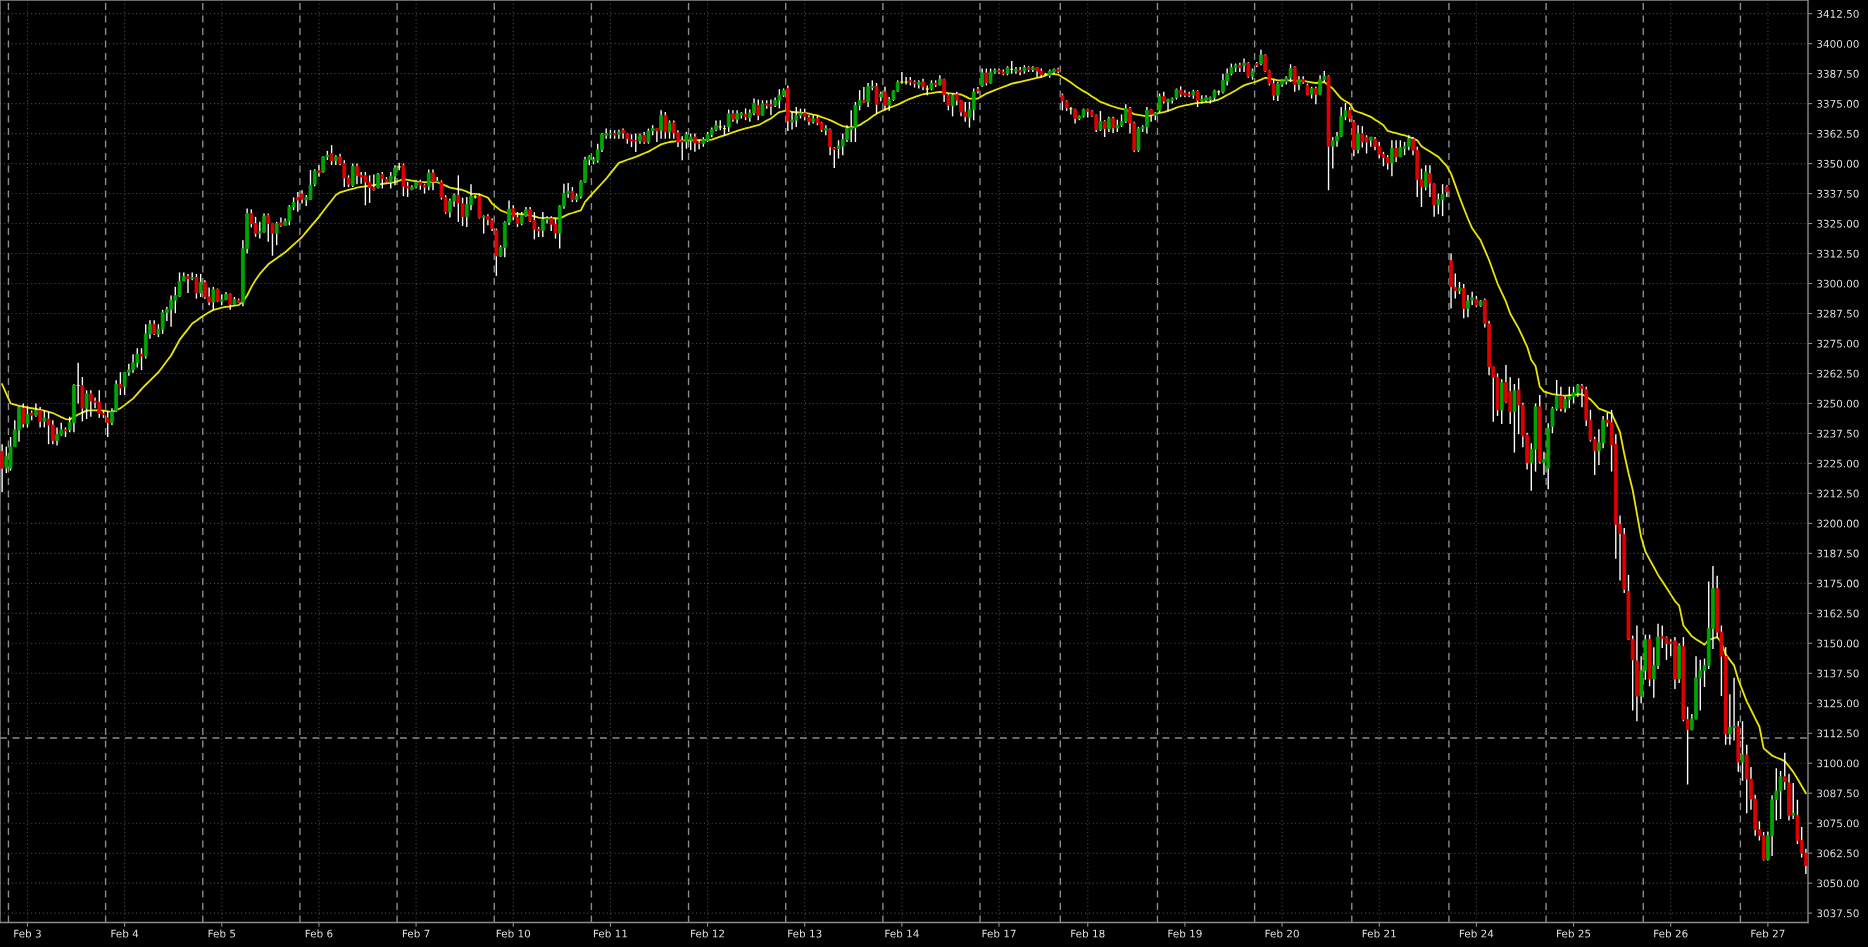 This screenshot has width=1868, height=947. I want to click on x-tick-label: Feb 26, so click(1671, 933).